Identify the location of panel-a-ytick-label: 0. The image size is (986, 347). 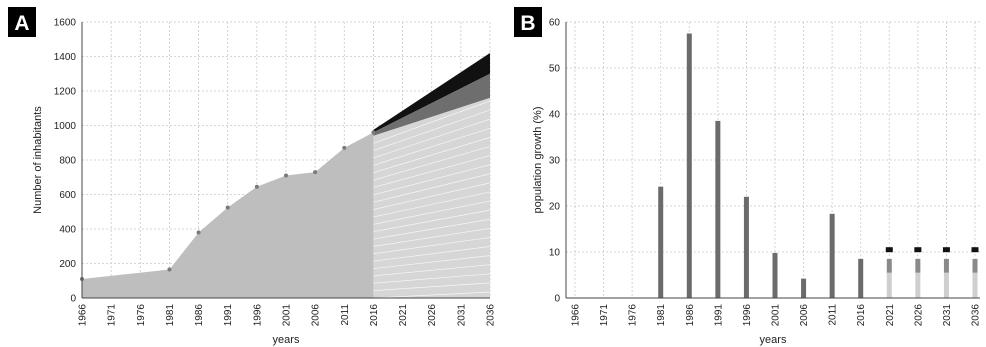
(73, 299).